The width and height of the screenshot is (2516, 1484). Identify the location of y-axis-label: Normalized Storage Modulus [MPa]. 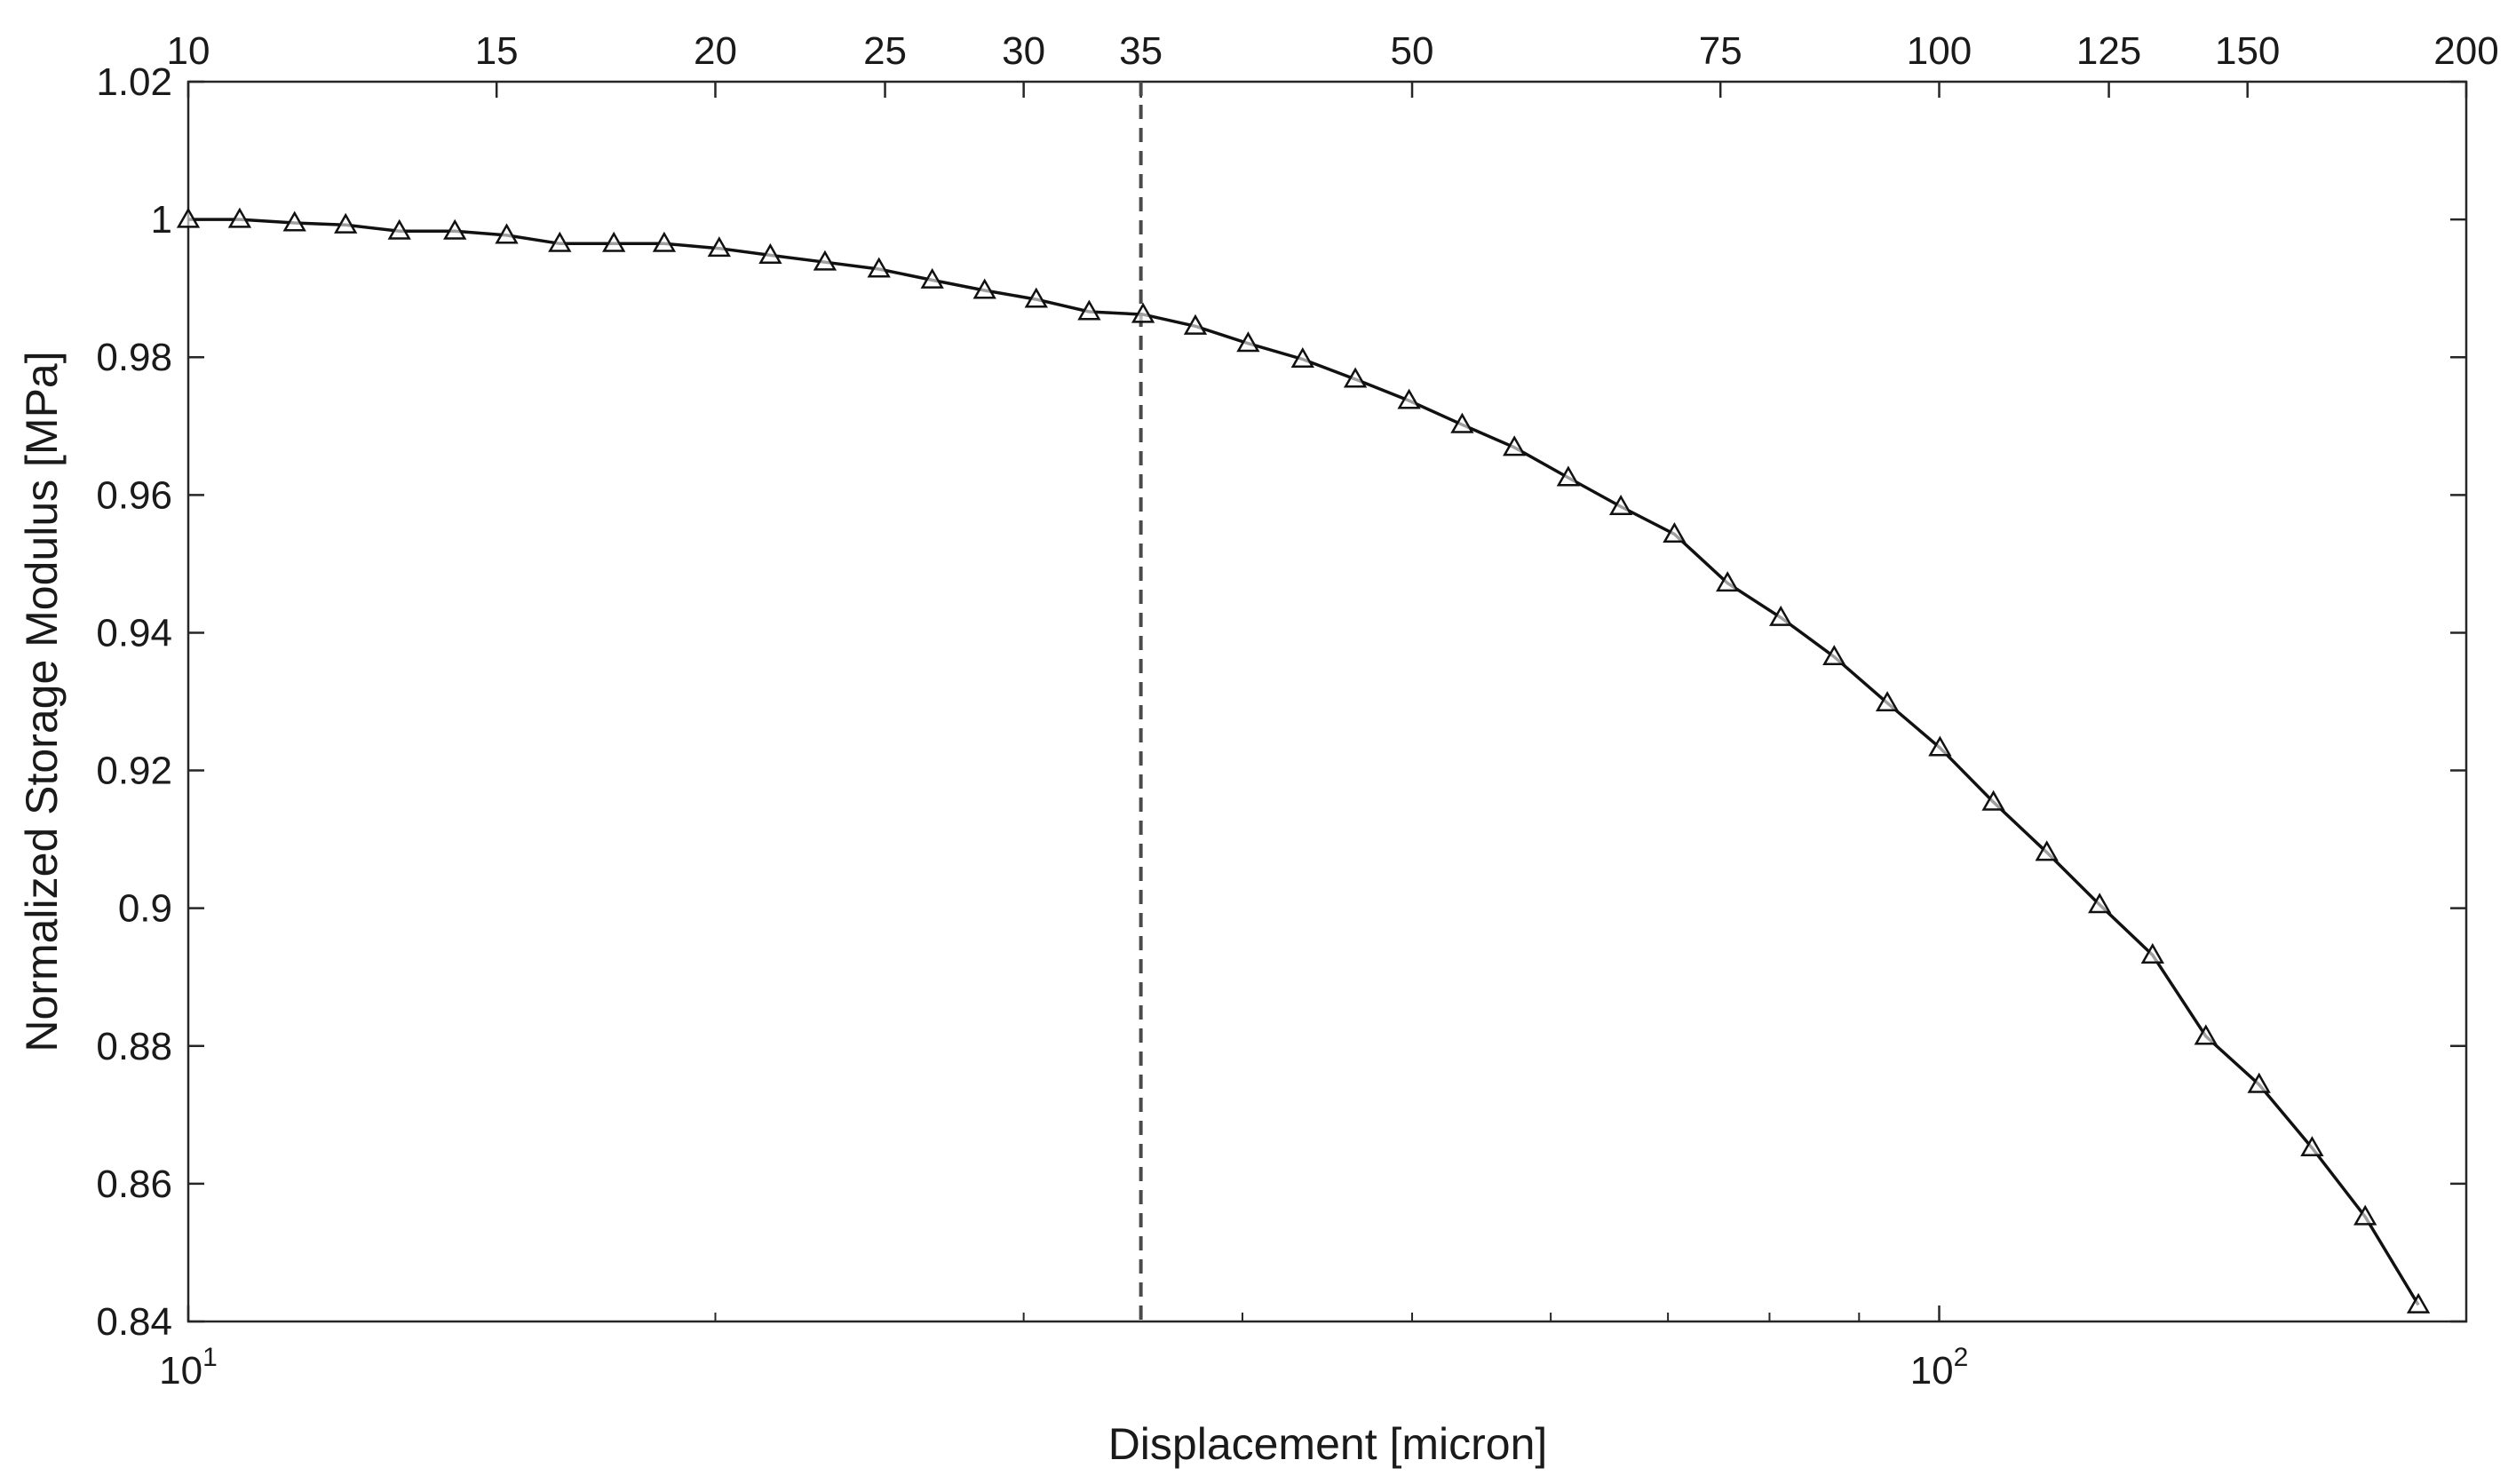
(42, 701).